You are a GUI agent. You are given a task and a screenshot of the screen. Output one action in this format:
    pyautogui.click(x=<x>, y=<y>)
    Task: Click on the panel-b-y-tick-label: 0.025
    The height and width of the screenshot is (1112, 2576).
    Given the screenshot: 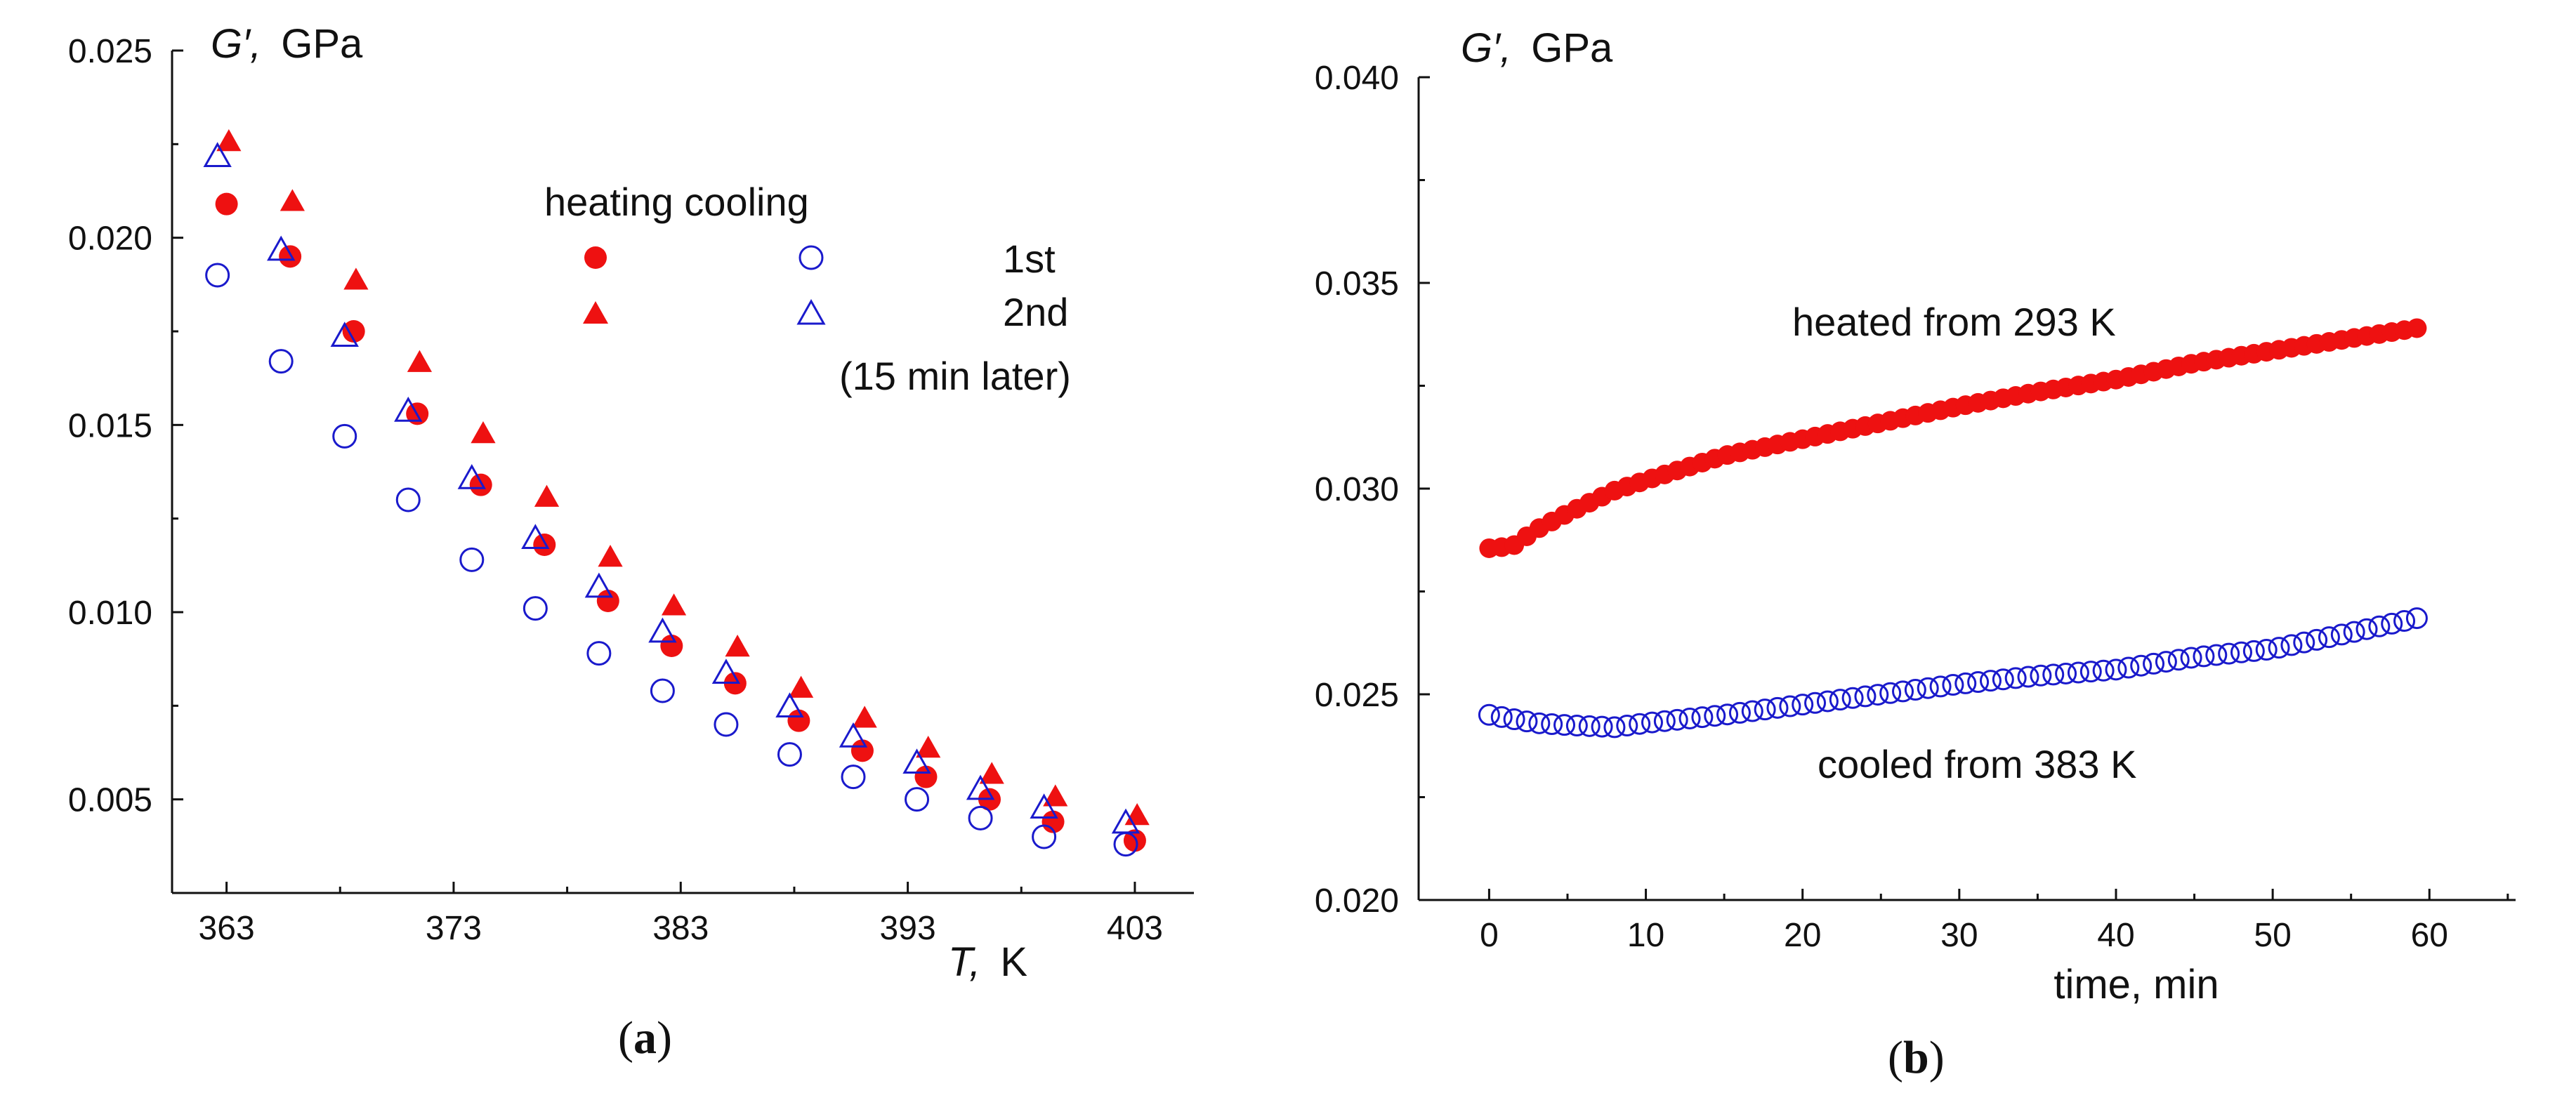 What is the action you would take?
    pyautogui.click(x=1357, y=695)
    